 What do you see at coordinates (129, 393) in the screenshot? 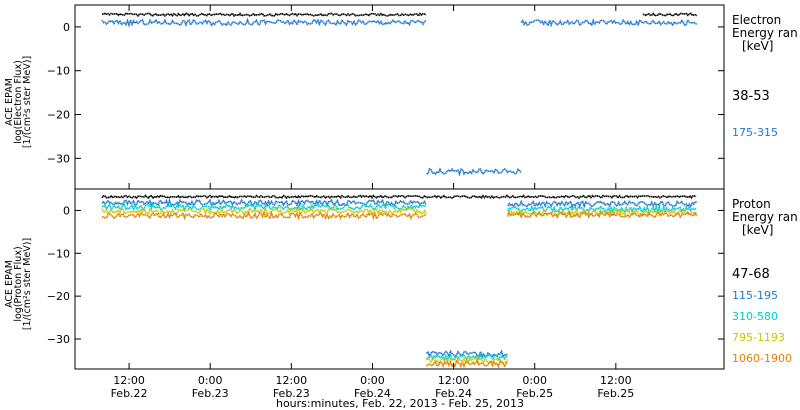
I see `x-tick-date: Feb.22` at bounding box center [129, 393].